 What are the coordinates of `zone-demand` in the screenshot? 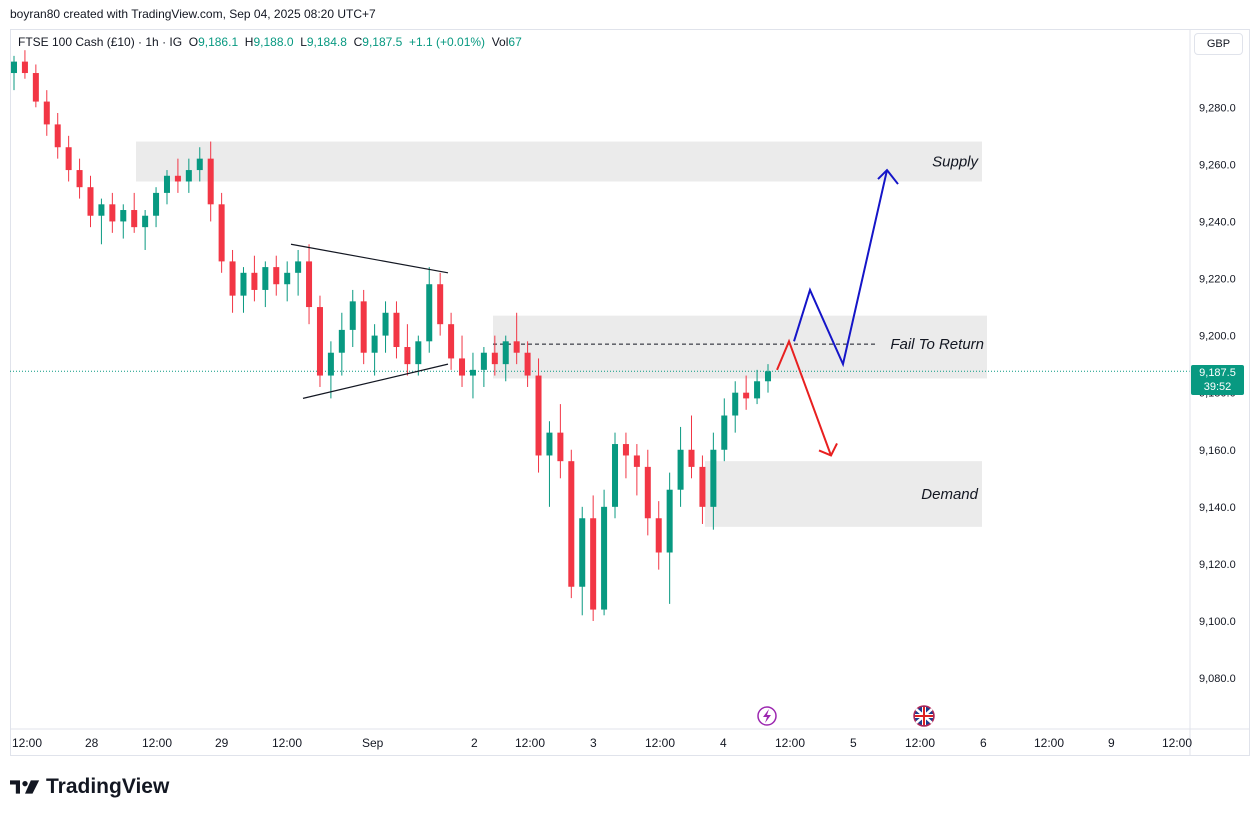 It's located at (843, 494).